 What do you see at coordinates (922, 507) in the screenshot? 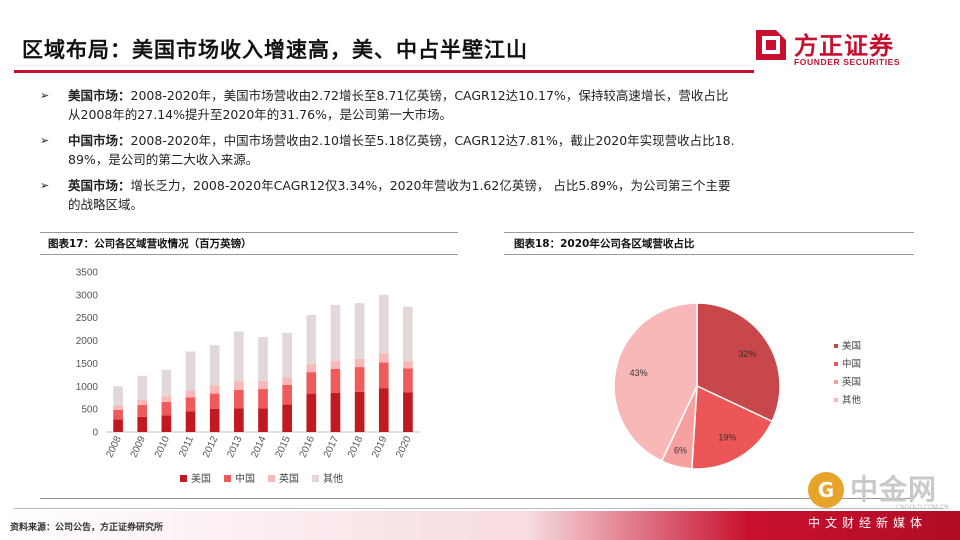
I see `watermark-url: CNGOLD.COM.CN` at bounding box center [922, 507].